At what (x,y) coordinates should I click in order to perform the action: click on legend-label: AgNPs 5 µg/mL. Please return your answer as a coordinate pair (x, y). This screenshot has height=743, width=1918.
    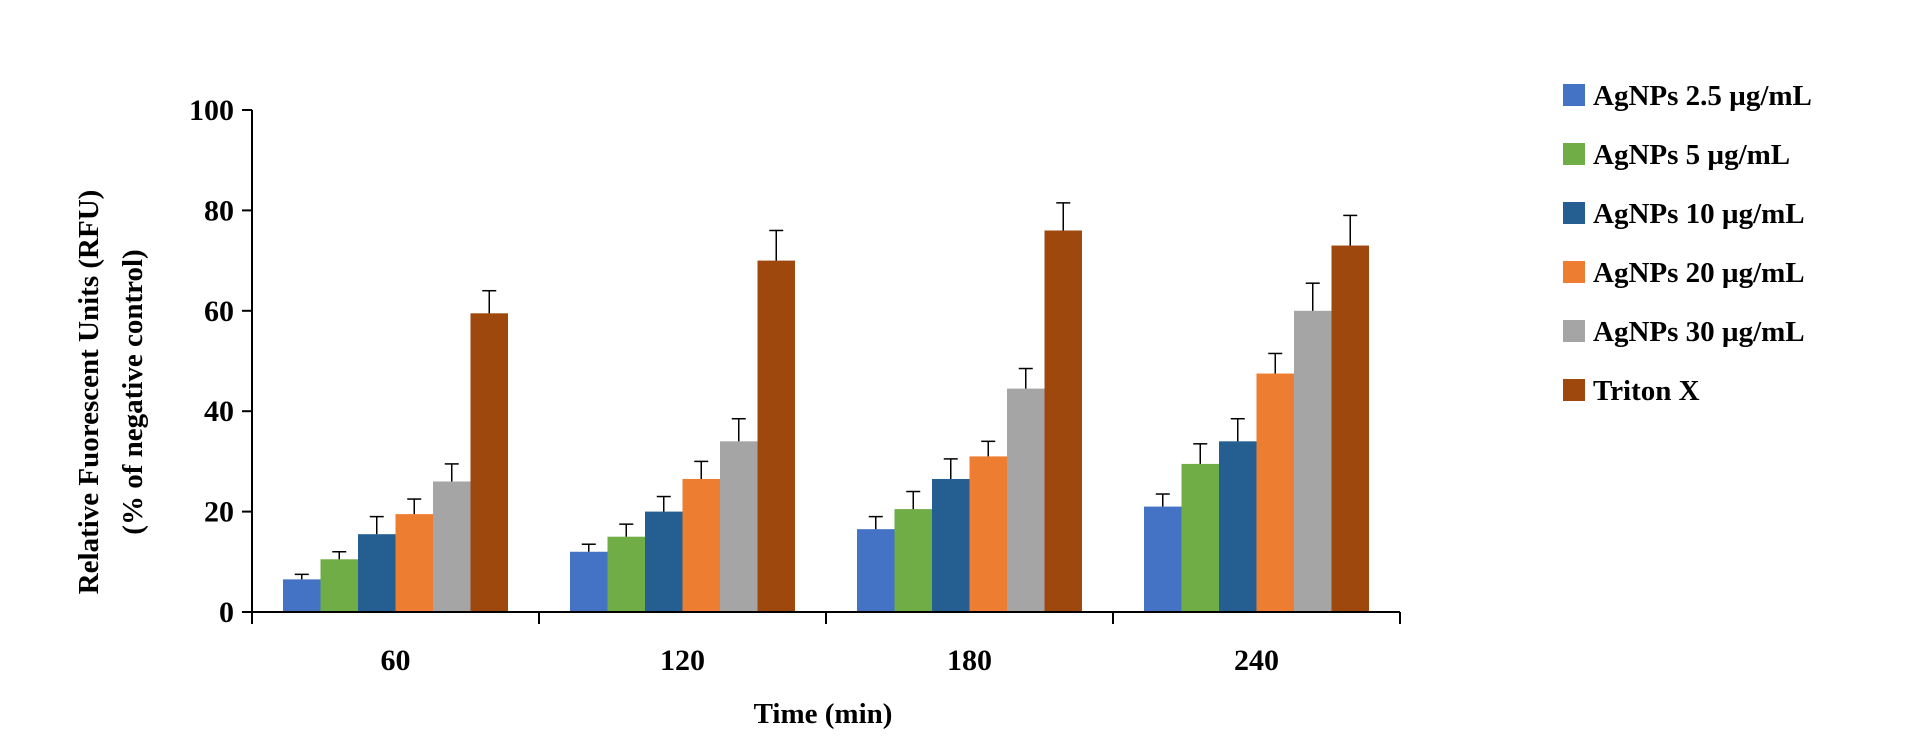
    Looking at the image, I should click on (1691, 155).